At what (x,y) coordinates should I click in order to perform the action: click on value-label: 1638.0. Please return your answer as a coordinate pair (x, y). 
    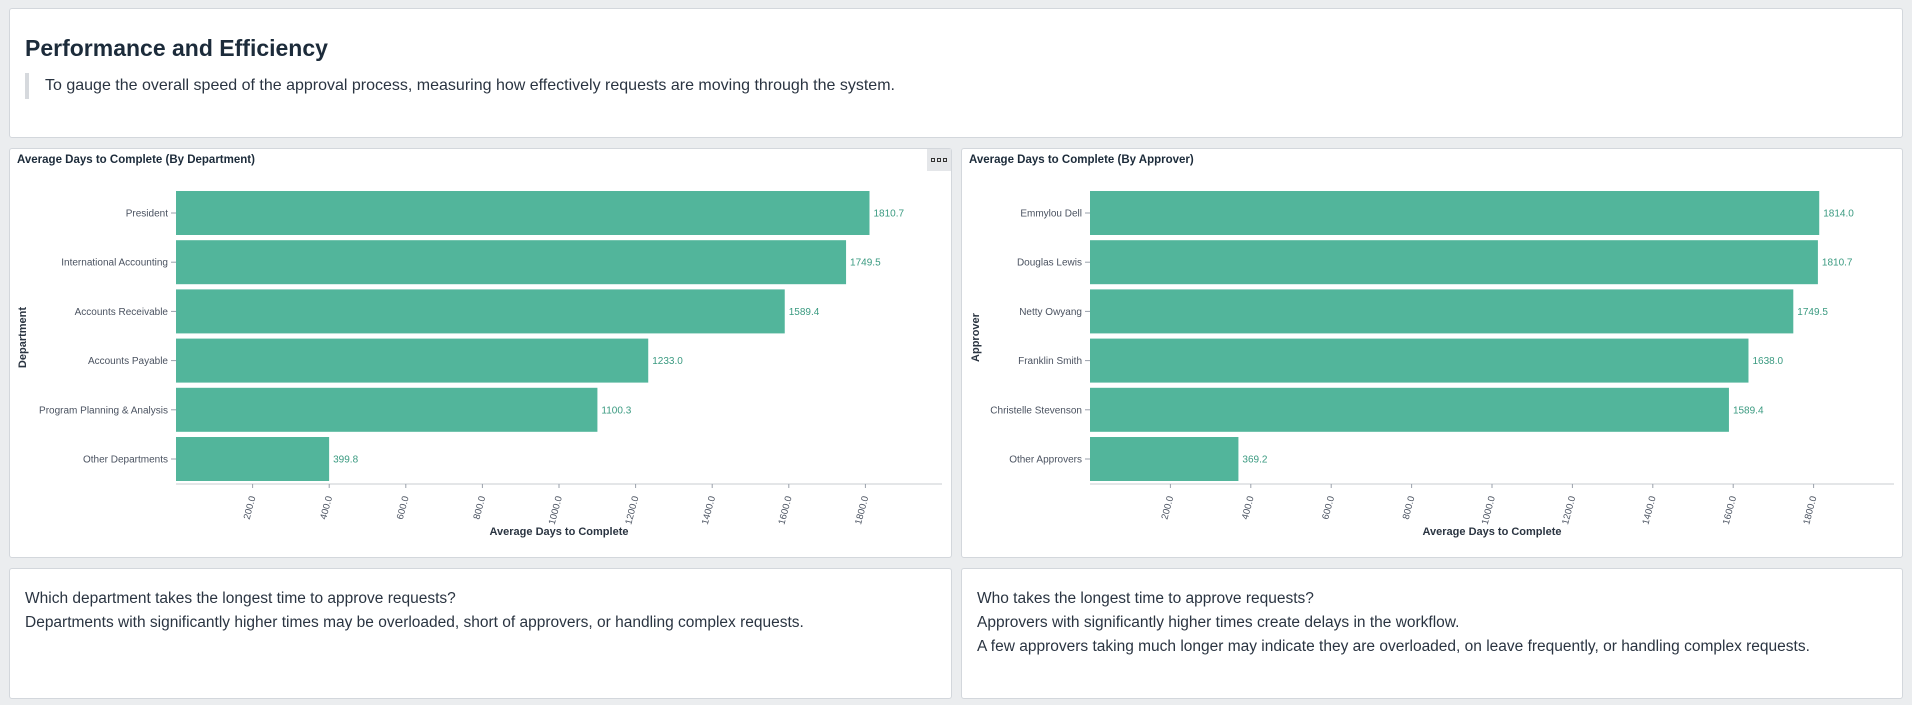
    Looking at the image, I should click on (1767, 361).